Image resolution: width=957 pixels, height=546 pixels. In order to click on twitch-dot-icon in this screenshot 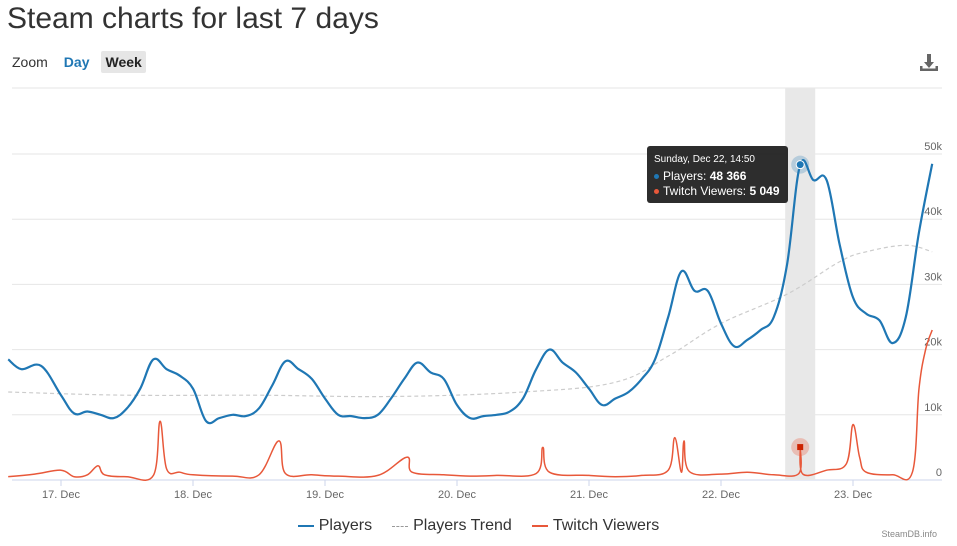, I will do `click(656, 191)`.